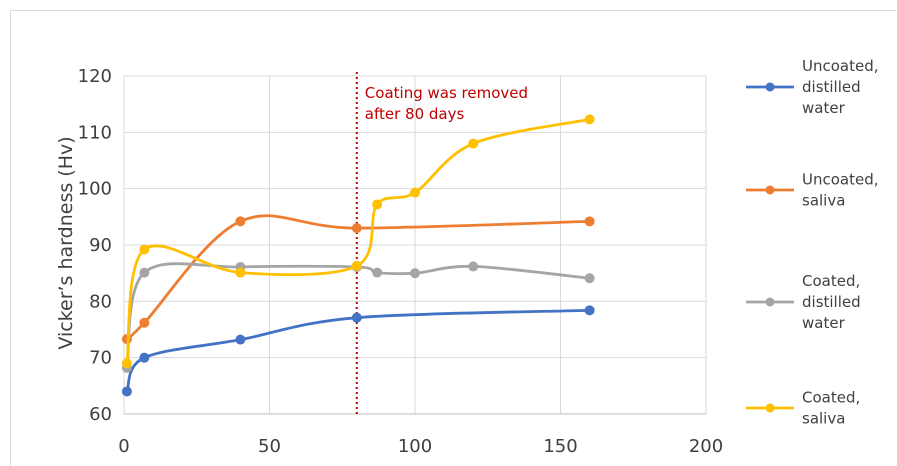  What do you see at coordinates (123, 446) in the screenshot?
I see `x-tick-label: 0` at bounding box center [123, 446].